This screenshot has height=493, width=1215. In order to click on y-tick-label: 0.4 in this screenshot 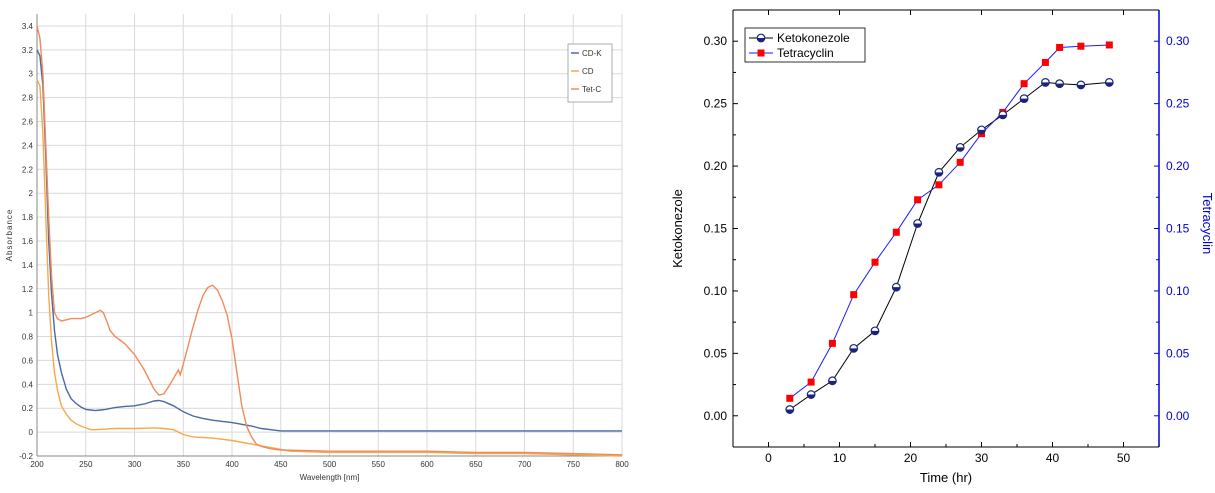, I will do `click(28, 384)`.